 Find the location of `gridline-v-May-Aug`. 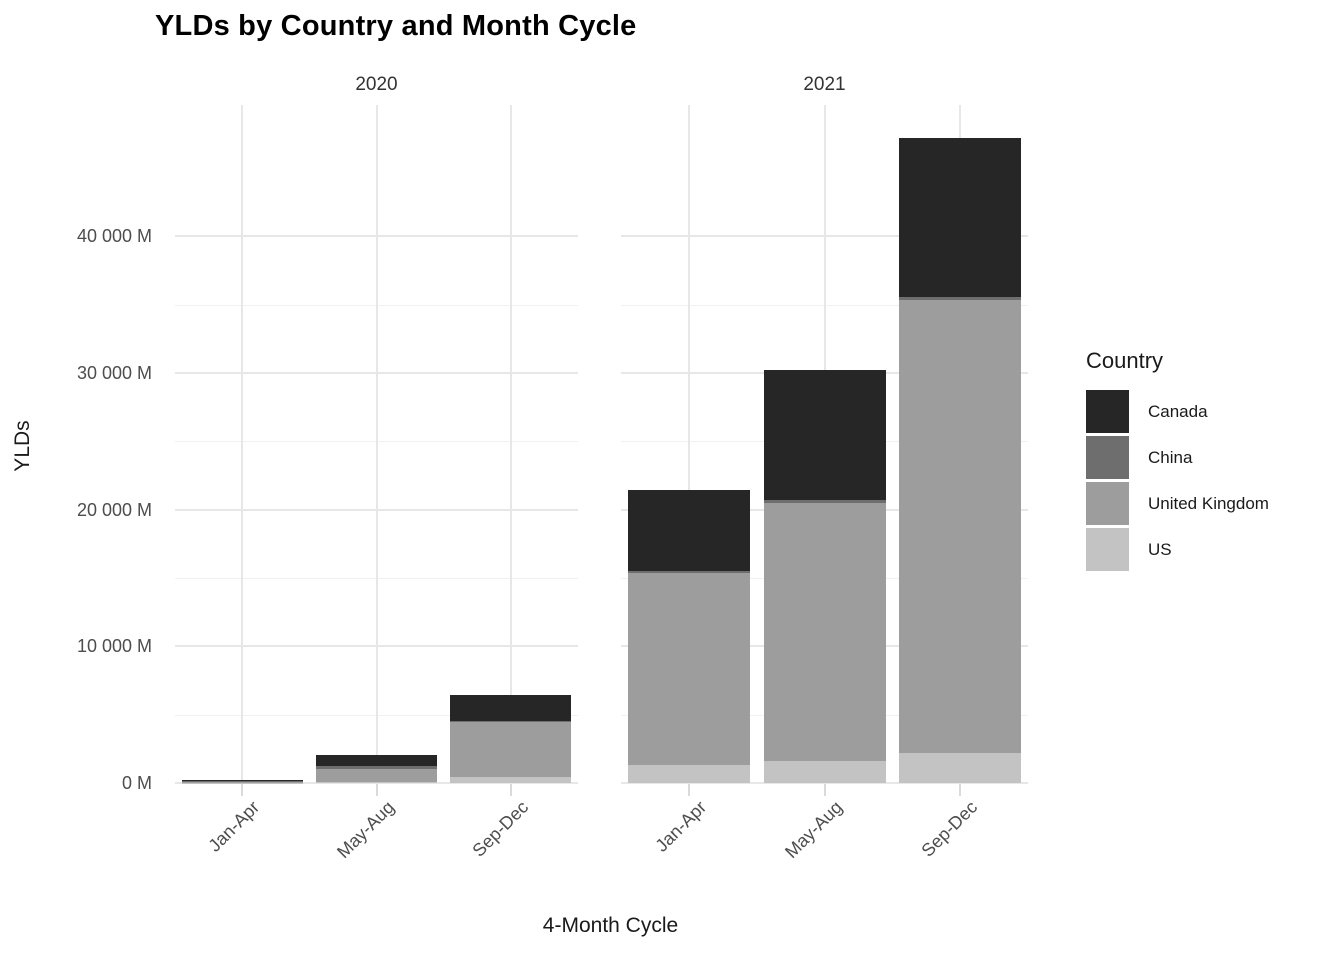

gridline-v-May-Aug is located at coordinates (377, 444).